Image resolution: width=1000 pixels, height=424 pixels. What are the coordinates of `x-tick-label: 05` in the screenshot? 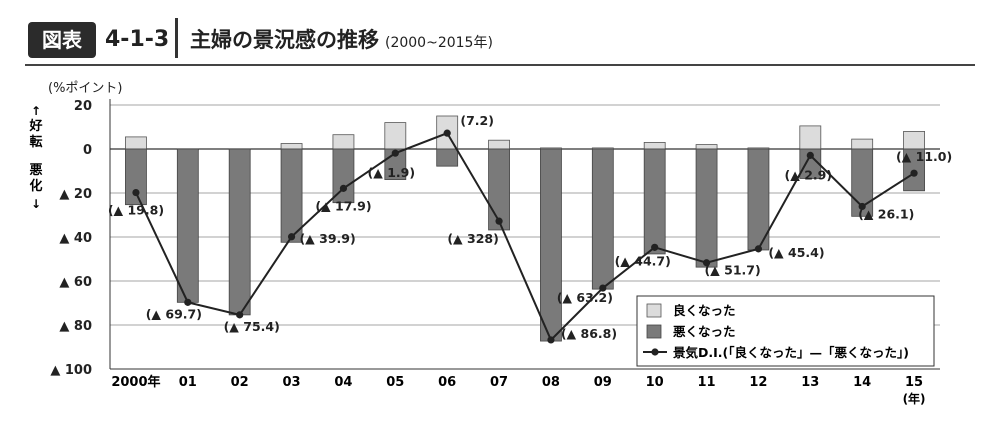 It's located at (395, 382).